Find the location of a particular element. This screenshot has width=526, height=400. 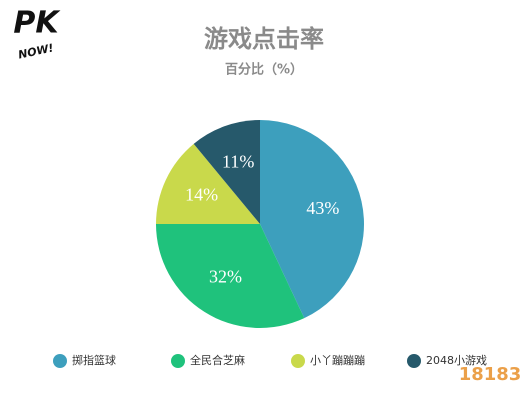

legend-label: 小丫蹦蹦蹦 is located at coordinates (337, 360).